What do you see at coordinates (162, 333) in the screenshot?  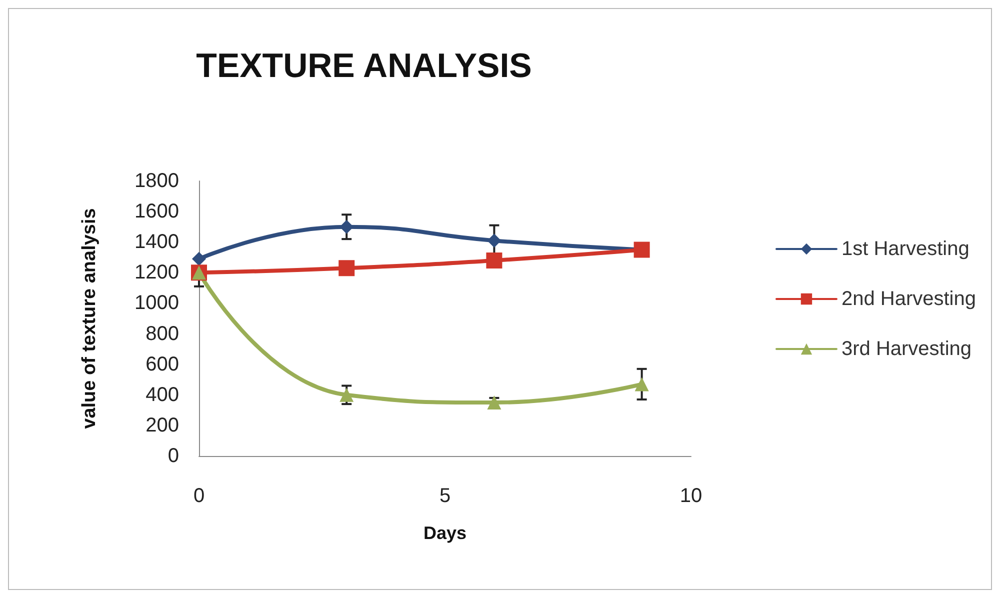 I see `y-tick-label: 800` at bounding box center [162, 333].